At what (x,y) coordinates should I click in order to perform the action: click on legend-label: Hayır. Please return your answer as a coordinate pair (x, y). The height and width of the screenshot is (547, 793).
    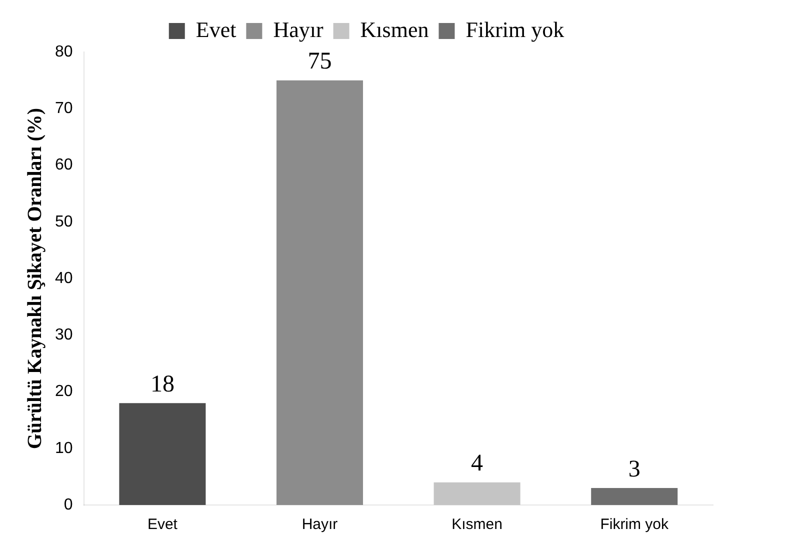
    Looking at the image, I should click on (298, 29).